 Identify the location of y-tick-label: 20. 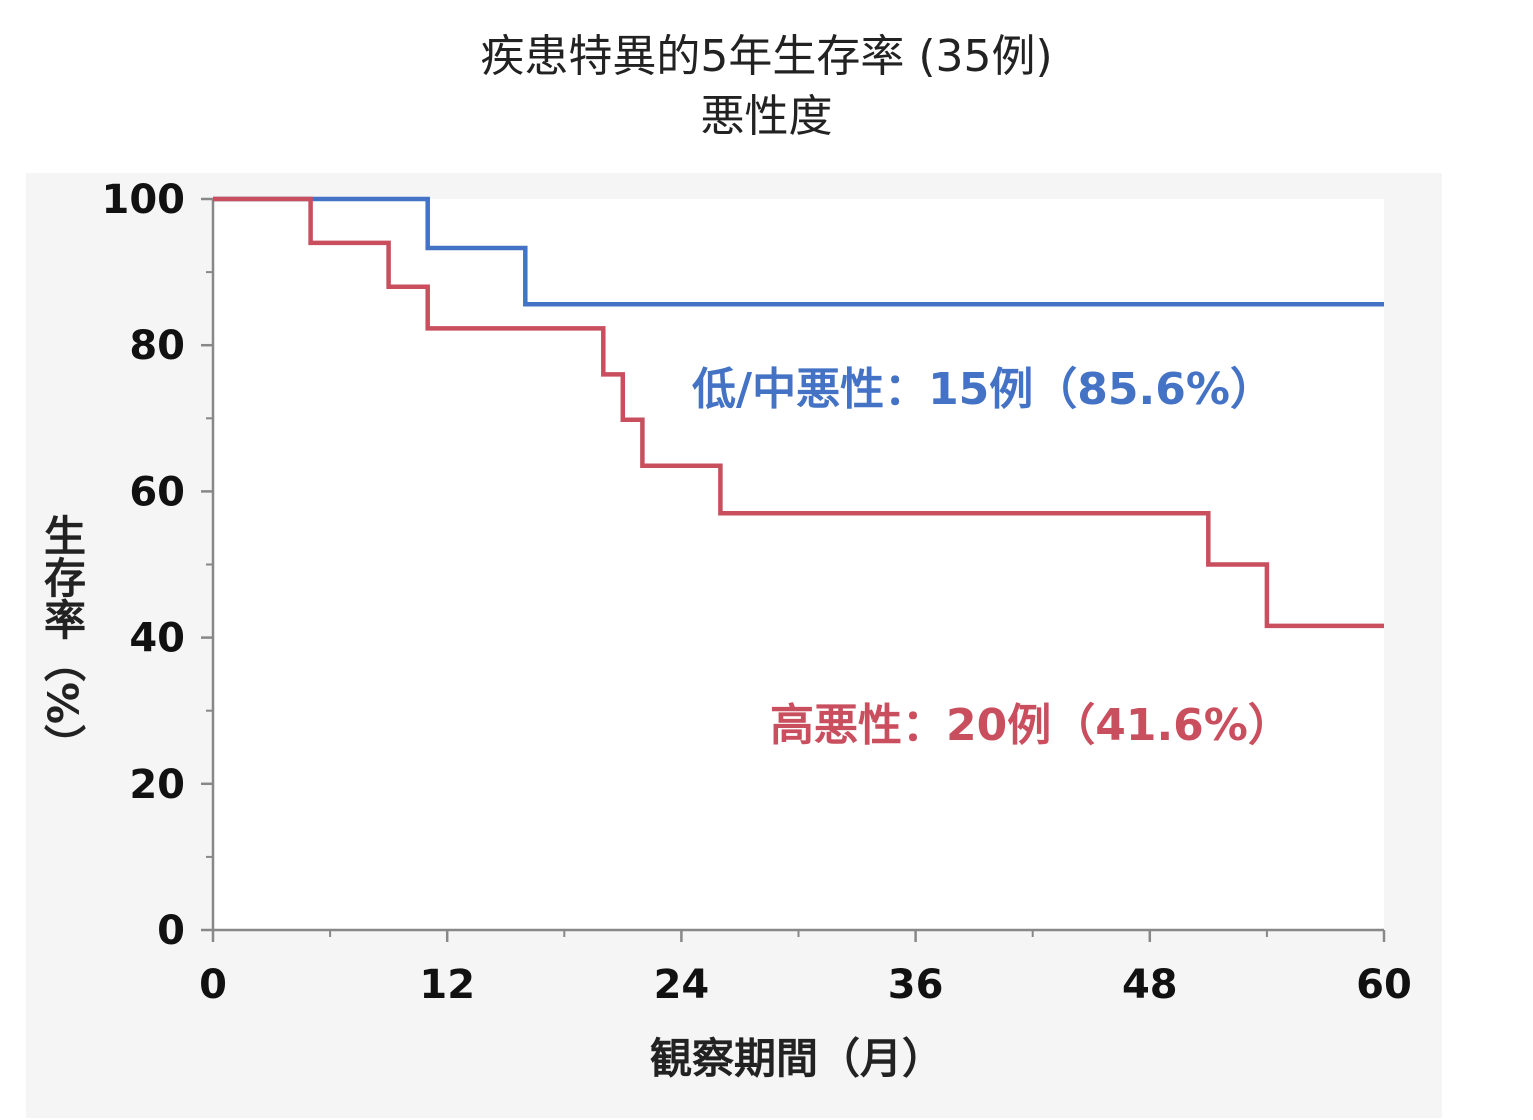
(157, 785).